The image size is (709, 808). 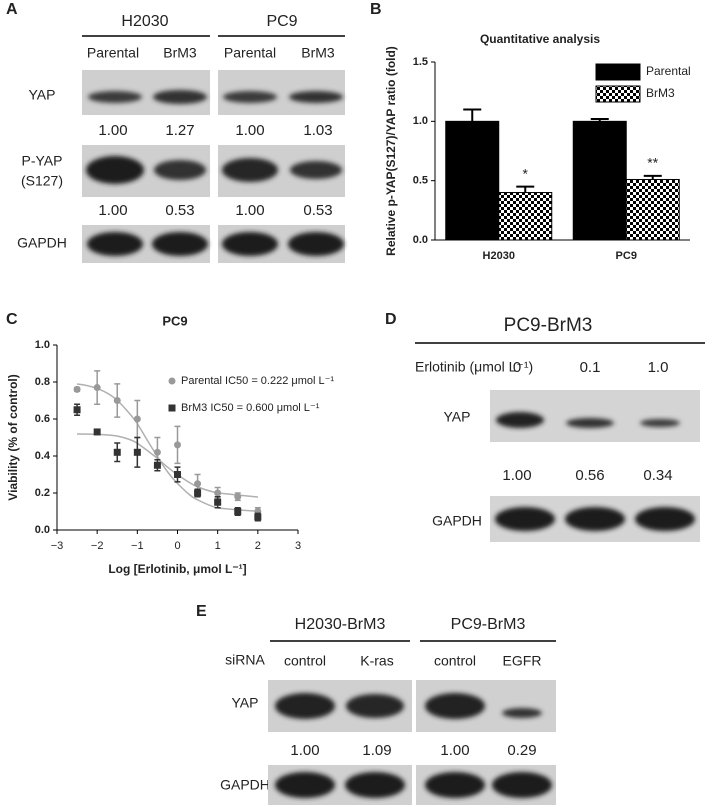 What do you see at coordinates (420, 62) in the screenshot?
I see `y-tick-label: 1.5` at bounding box center [420, 62].